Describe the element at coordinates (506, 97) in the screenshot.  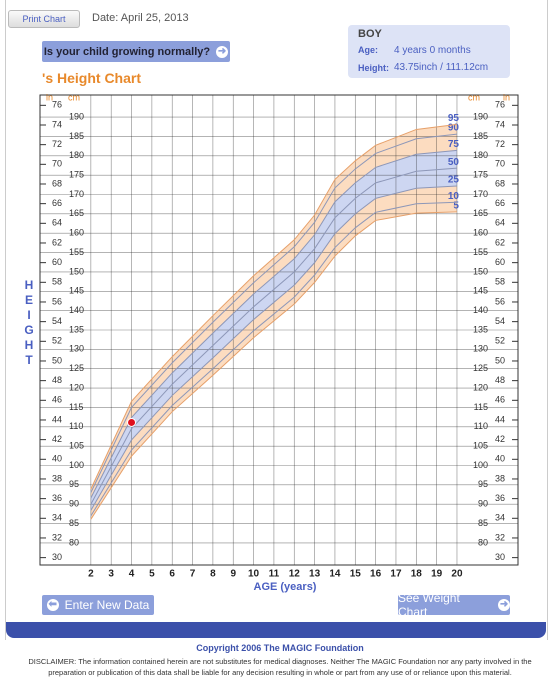
I see `y2-unit: in` at that location.